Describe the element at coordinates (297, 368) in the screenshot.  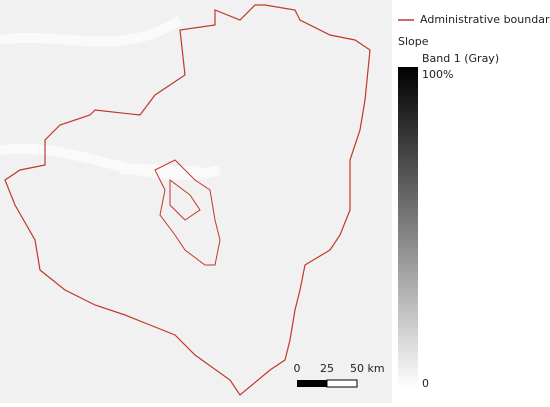
I see `scale-label: 0` at that location.